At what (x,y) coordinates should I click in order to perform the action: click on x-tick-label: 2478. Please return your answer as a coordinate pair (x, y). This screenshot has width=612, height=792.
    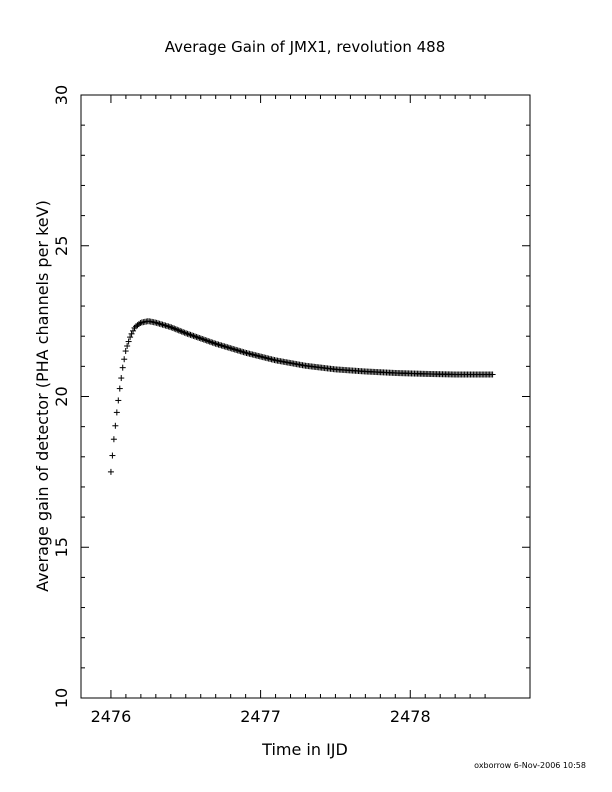
    Looking at the image, I should click on (410, 716).